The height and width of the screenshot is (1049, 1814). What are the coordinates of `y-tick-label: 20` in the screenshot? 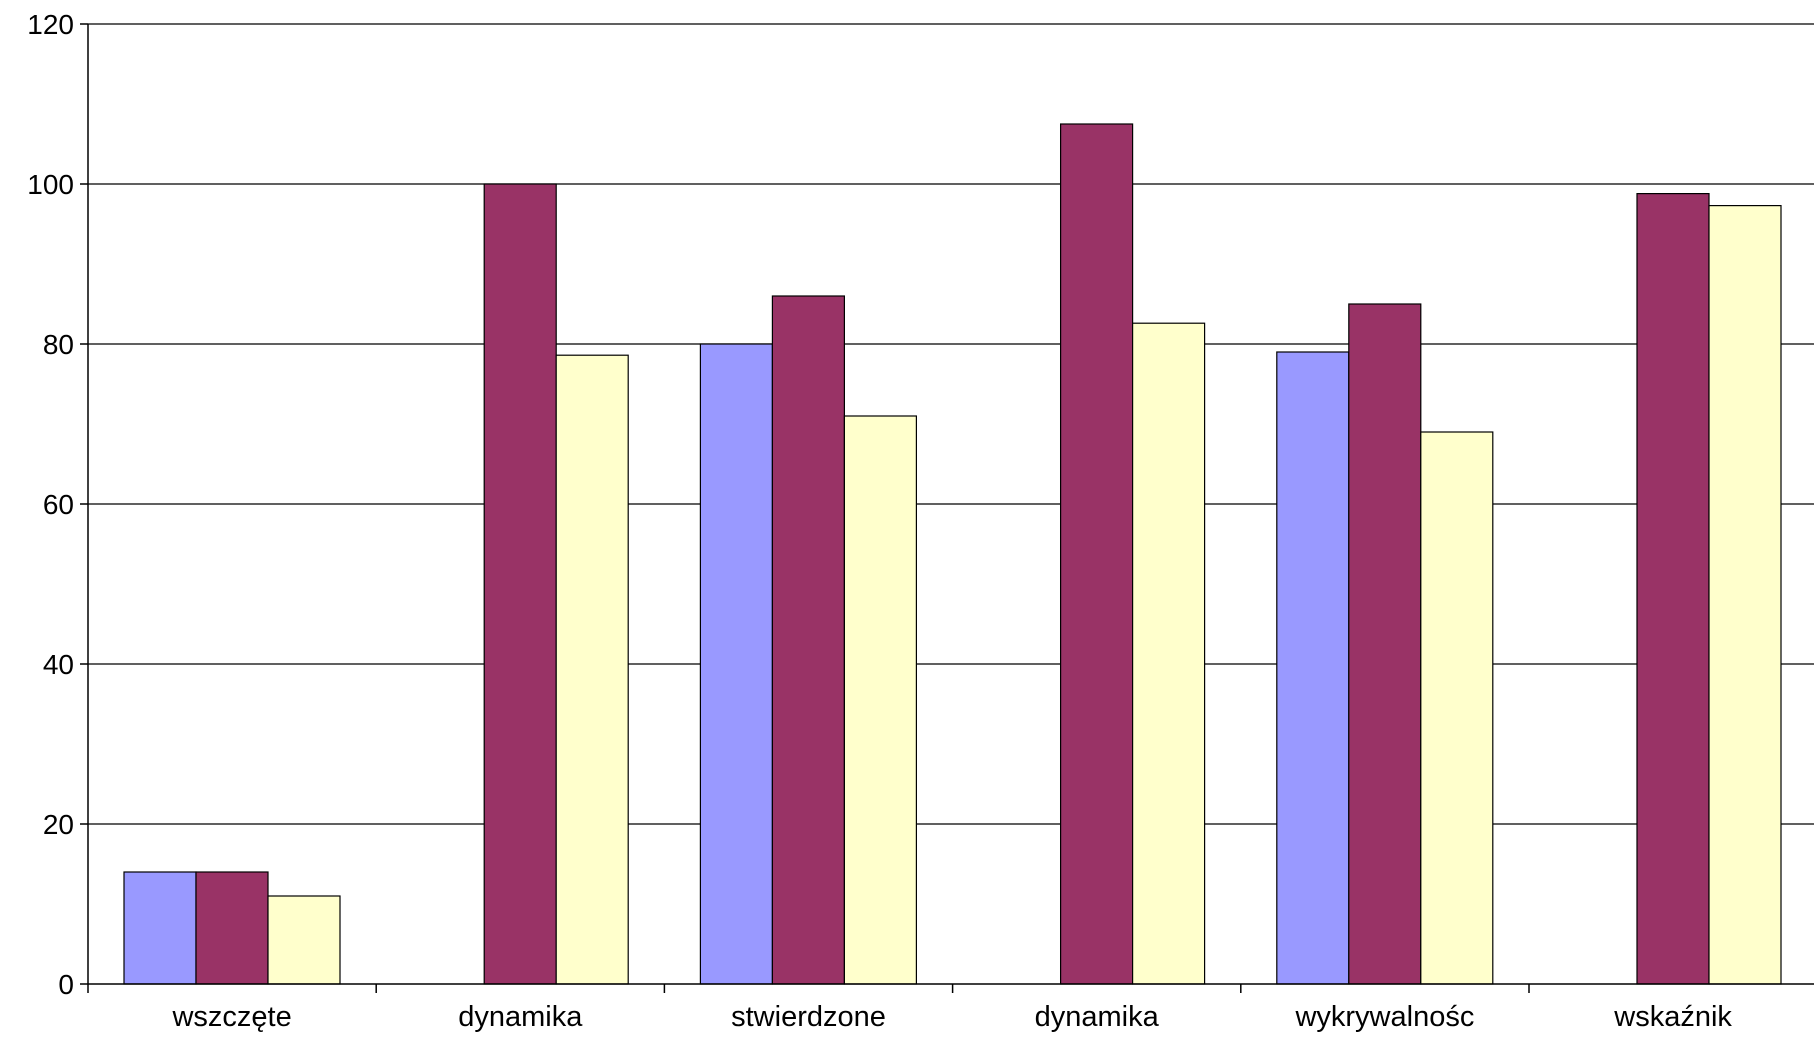 It's located at (58, 824).